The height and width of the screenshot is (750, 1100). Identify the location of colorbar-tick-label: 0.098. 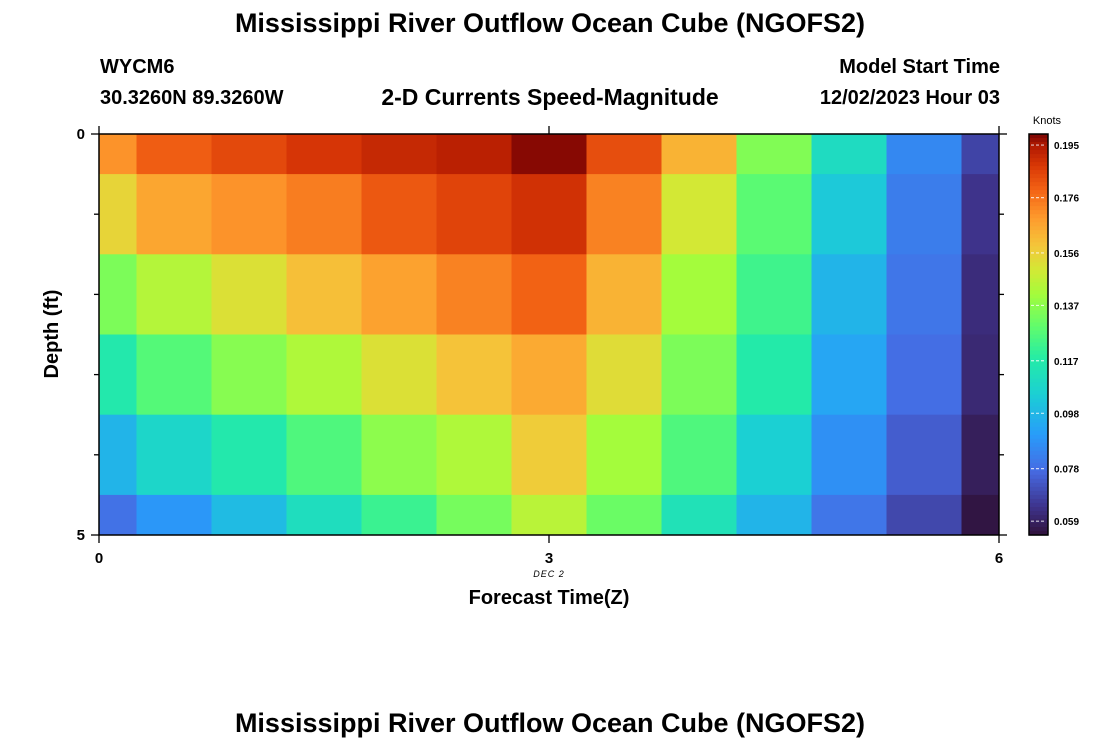
(1066, 414).